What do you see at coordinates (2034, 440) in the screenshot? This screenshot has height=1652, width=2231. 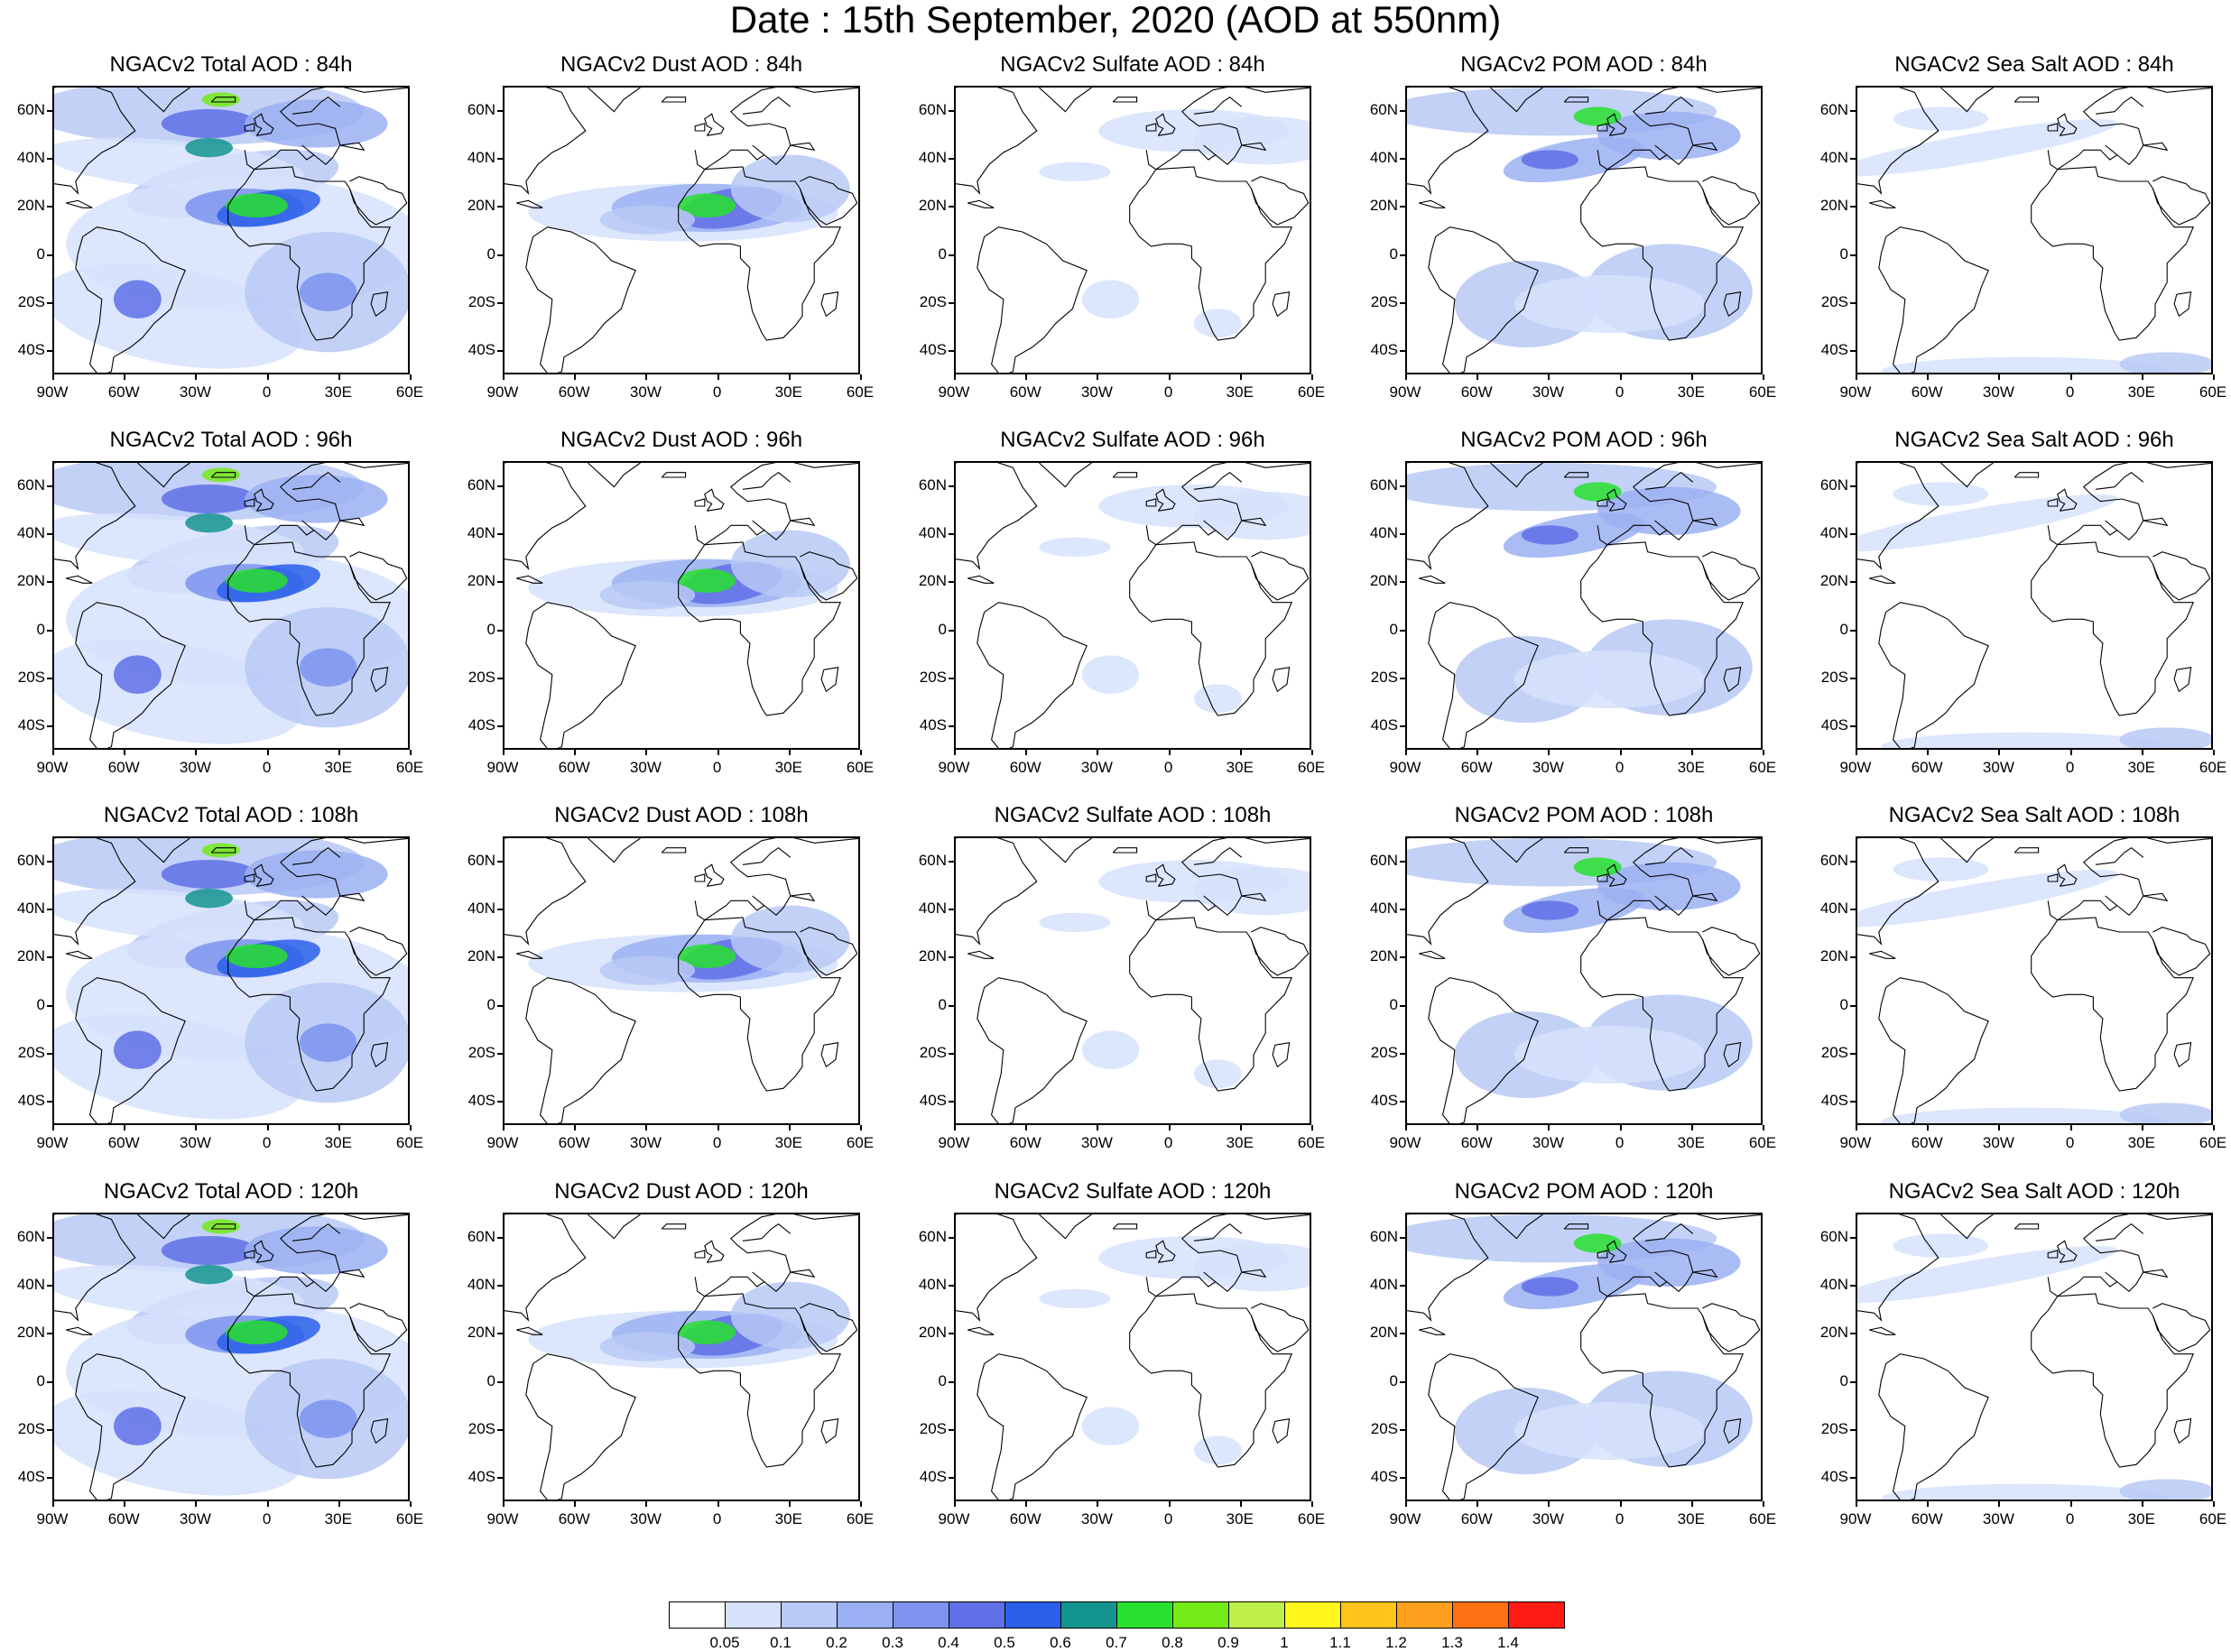 I see `panel-title: NGACv2 Sea Salt AOD : 96h` at bounding box center [2034, 440].